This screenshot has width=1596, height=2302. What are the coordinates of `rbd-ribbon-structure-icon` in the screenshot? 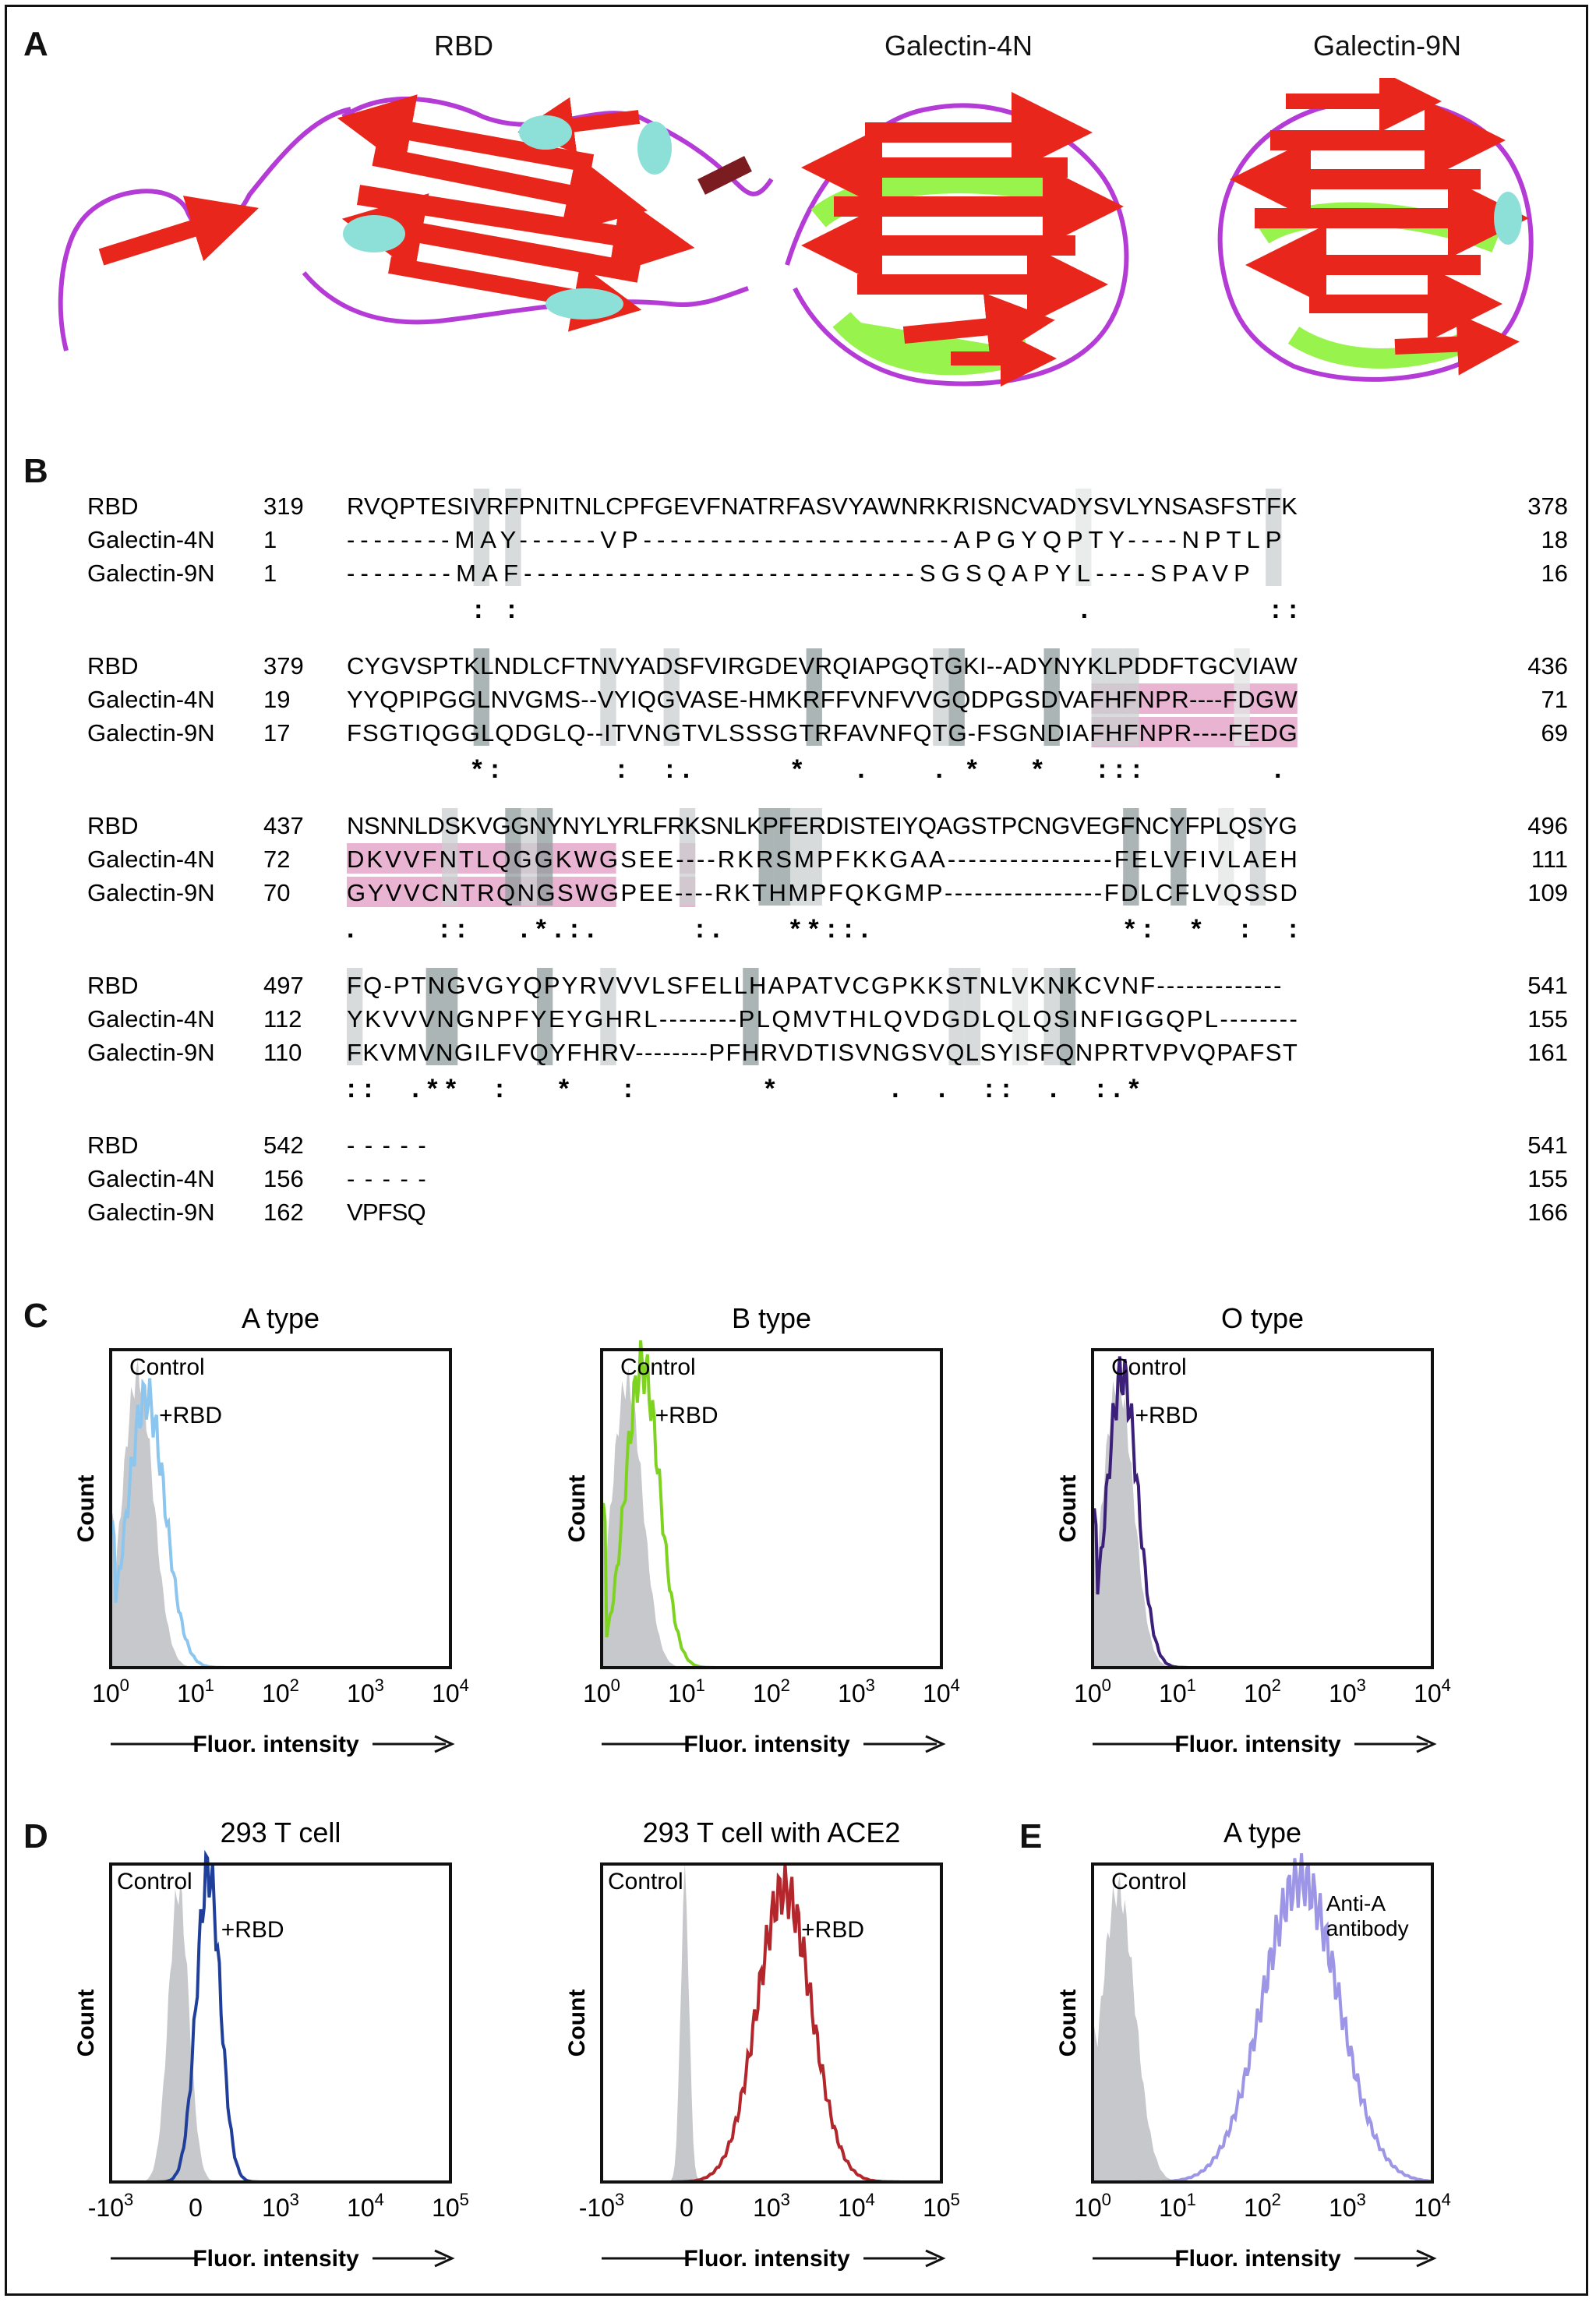 It's located at (416, 222).